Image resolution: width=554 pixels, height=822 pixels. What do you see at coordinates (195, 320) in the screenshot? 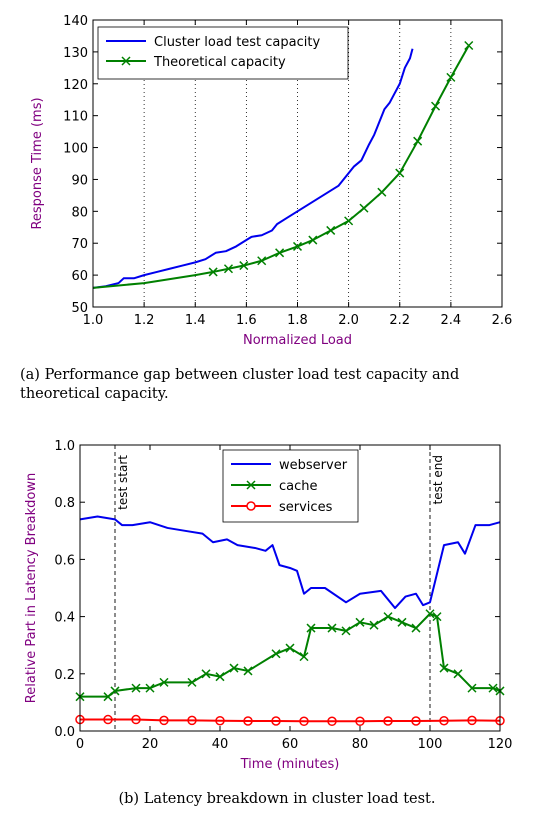
I see `x-tick-label: 1.4` at bounding box center [195, 320].